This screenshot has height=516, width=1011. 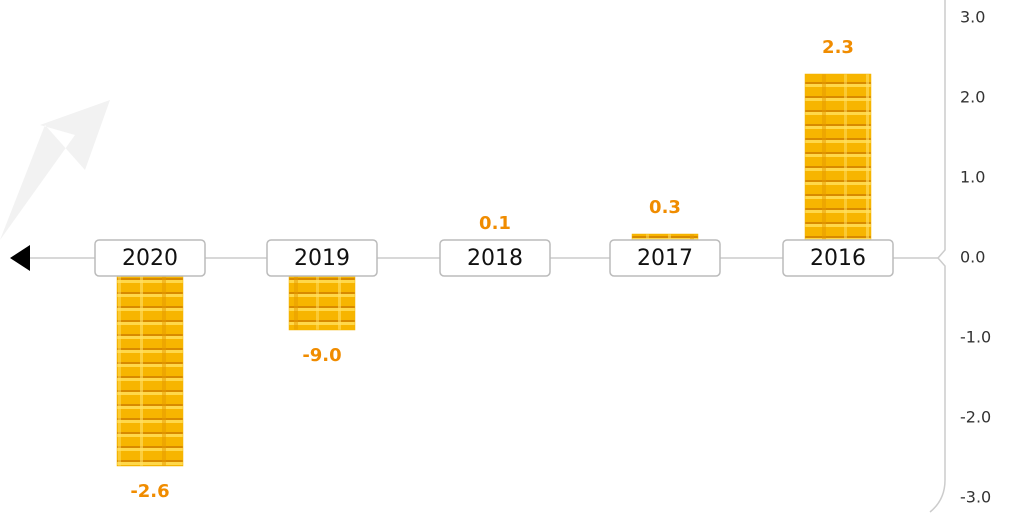 What do you see at coordinates (321, 355) in the screenshot?
I see `value-label: -9.0` at bounding box center [321, 355].